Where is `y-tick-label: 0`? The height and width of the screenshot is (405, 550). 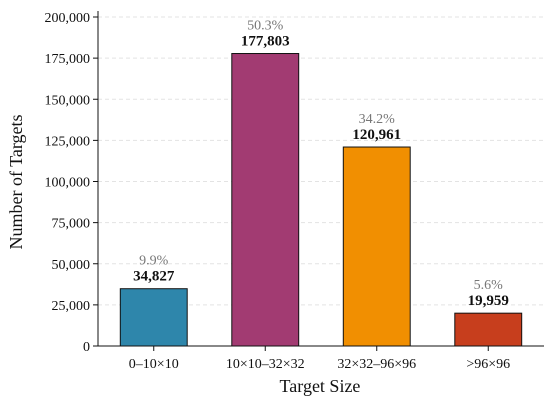
y-tick-label: 0 is located at coordinates (86, 347).